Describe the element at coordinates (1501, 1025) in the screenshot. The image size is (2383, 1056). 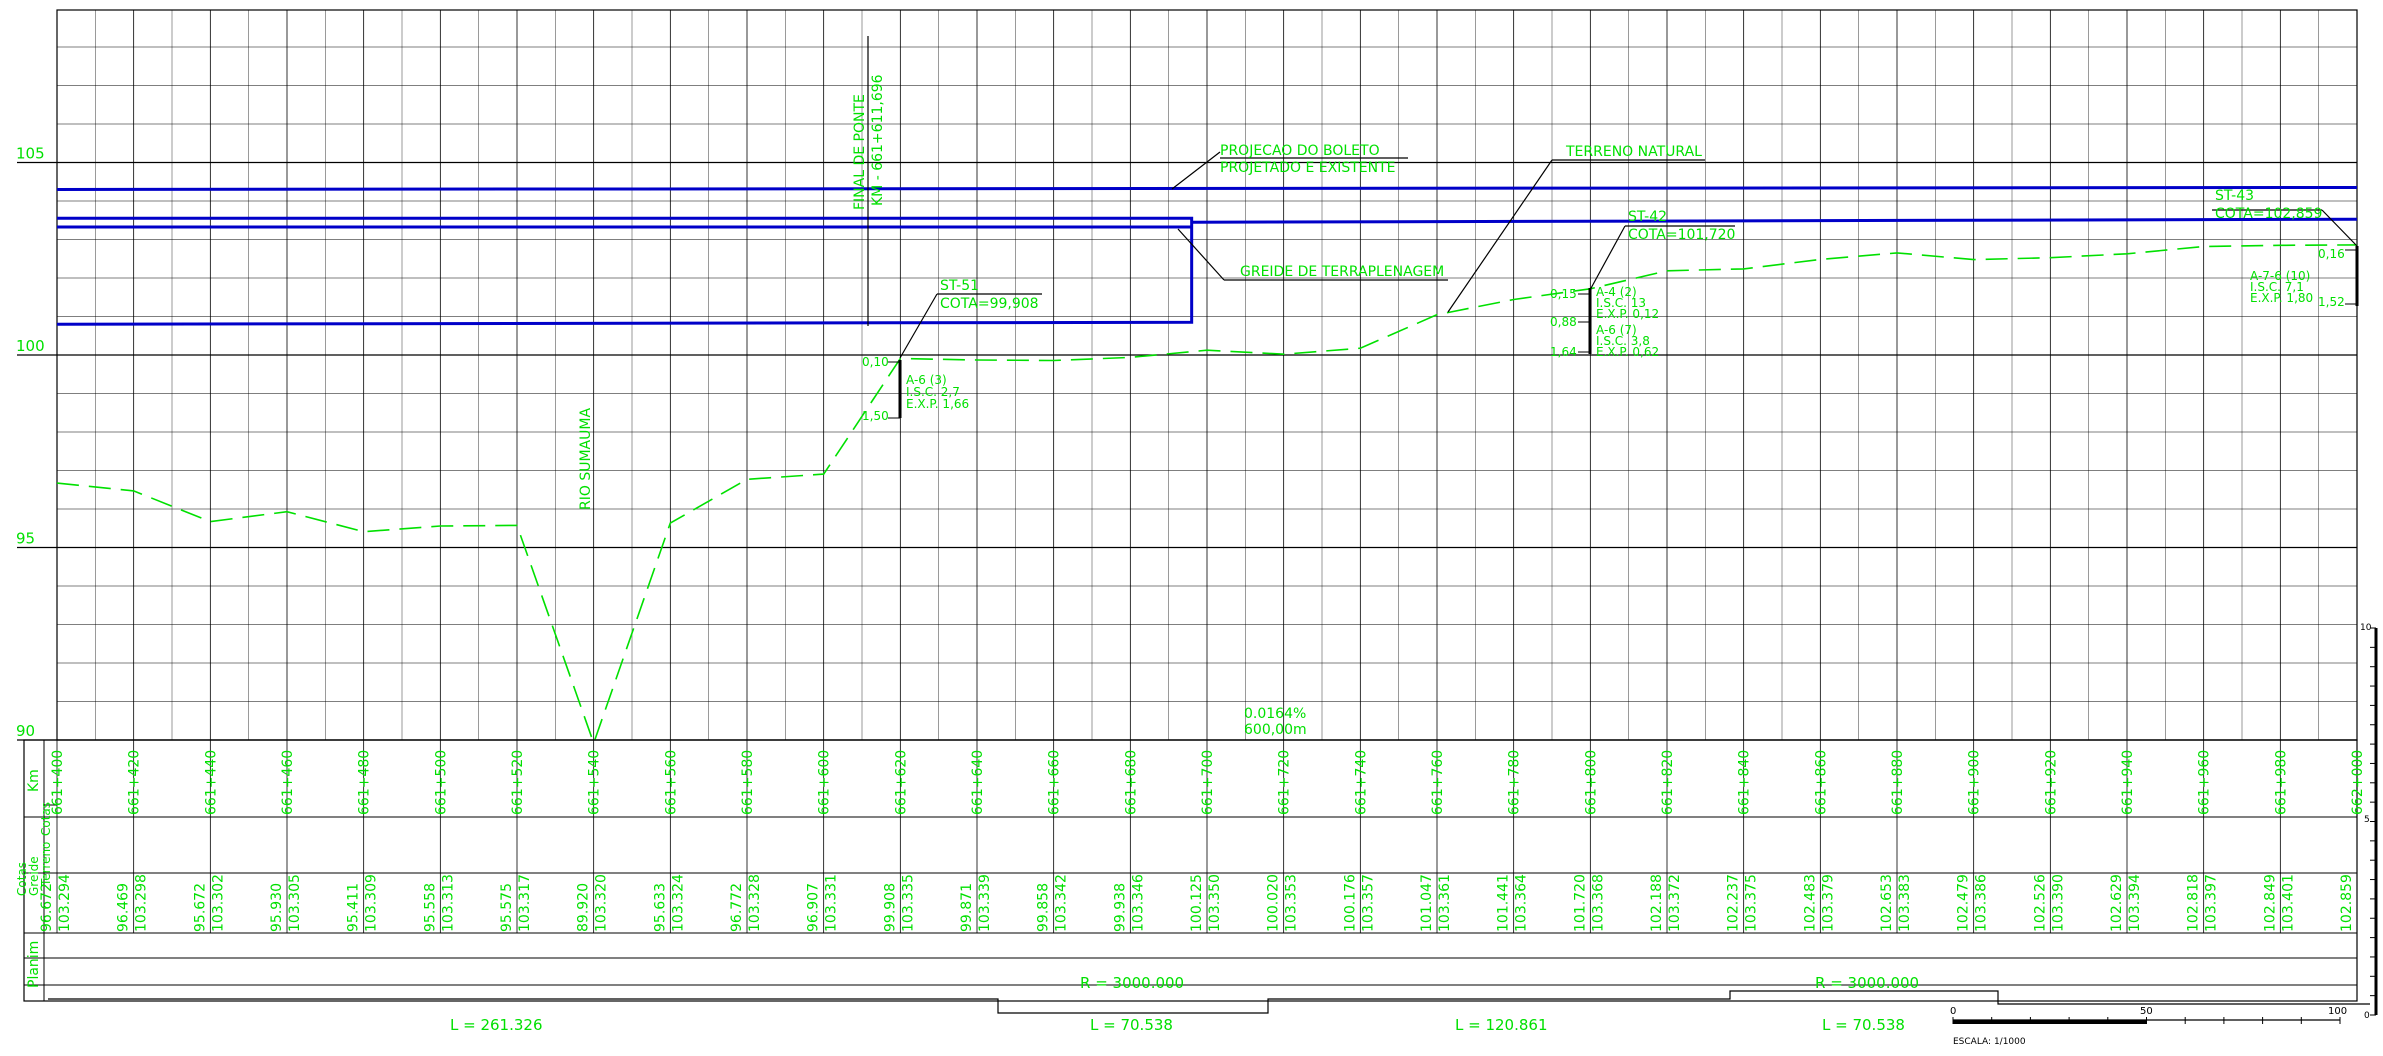
I see `planim-l3: L = 120.861` at that location.